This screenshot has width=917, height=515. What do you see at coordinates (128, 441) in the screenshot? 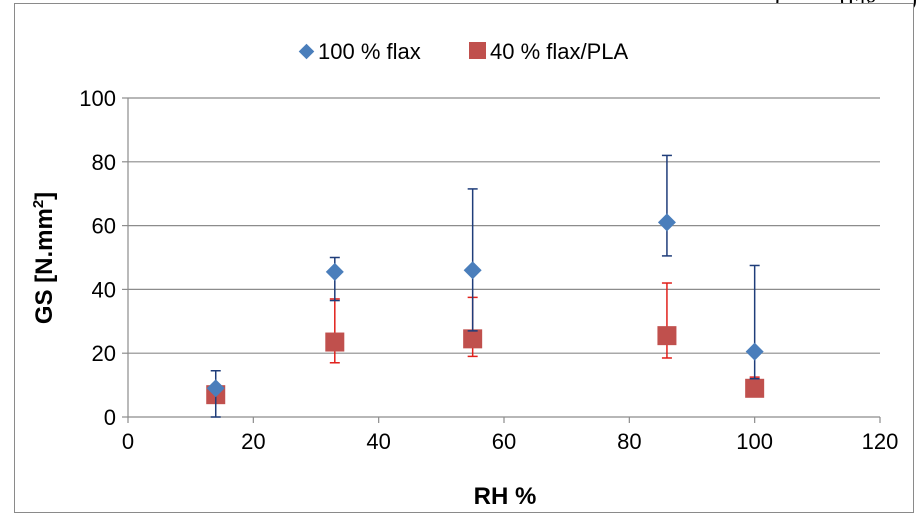
I see `x-tick-label-0: 0` at bounding box center [128, 441].